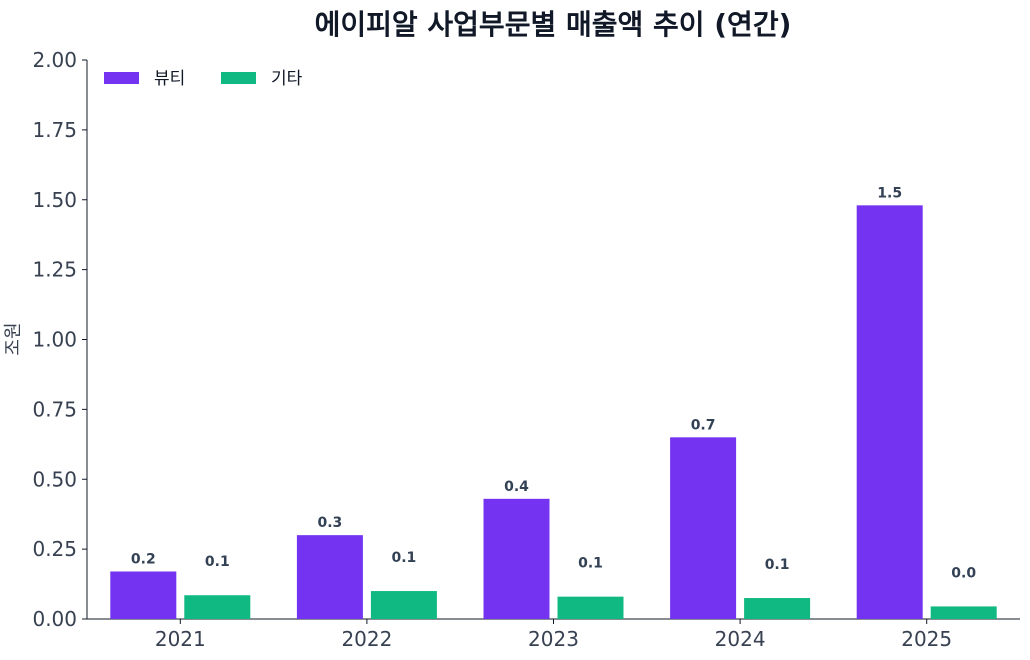 This screenshot has width=1030, height=660. I want to click on y-axis-label: 조원, so click(13, 338).